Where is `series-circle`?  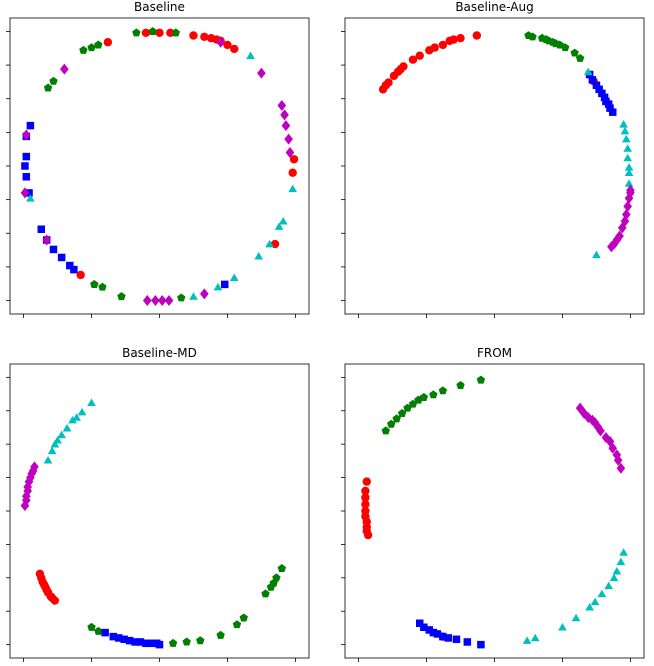 series-circle is located at coordinates (404, 559).